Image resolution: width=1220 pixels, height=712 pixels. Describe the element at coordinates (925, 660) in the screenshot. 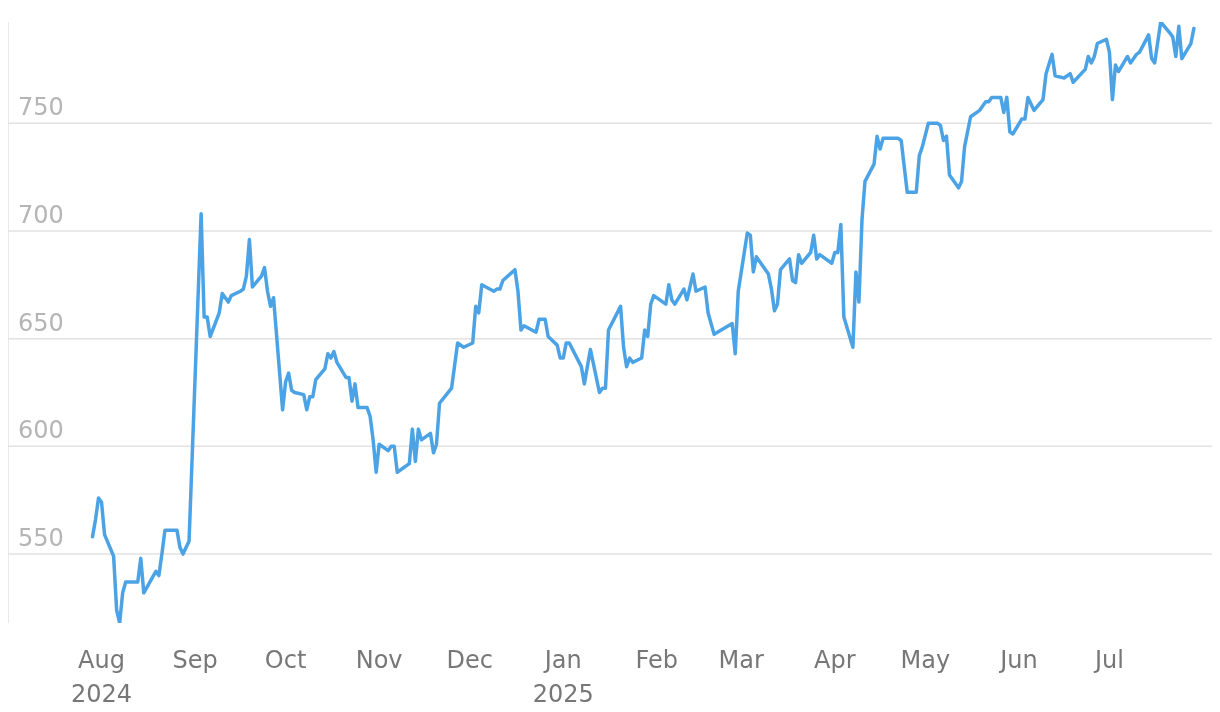

I see `x-tick-label: May` at that location.